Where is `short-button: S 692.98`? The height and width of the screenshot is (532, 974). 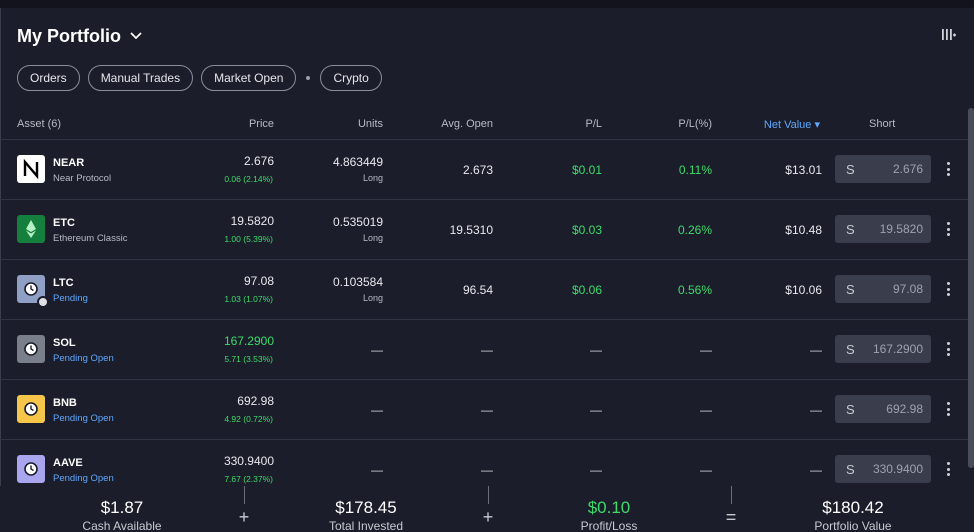
short-button: S 692.98 is located at coordinates (883, 409).